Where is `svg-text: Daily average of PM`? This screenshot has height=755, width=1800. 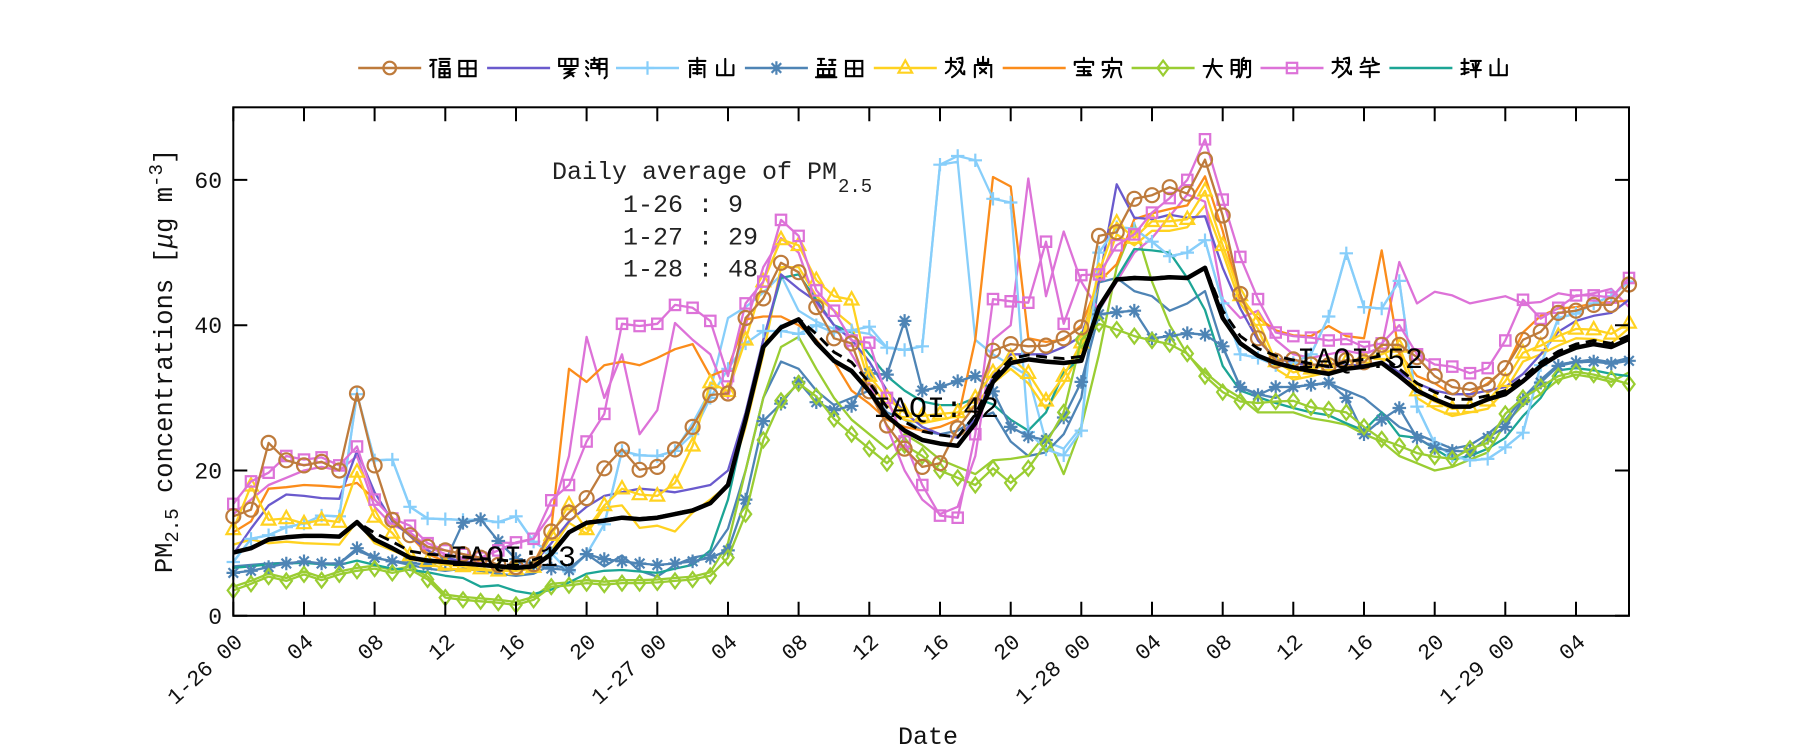 svg-text: Daily average of PM is located at coordinates (694, 172).